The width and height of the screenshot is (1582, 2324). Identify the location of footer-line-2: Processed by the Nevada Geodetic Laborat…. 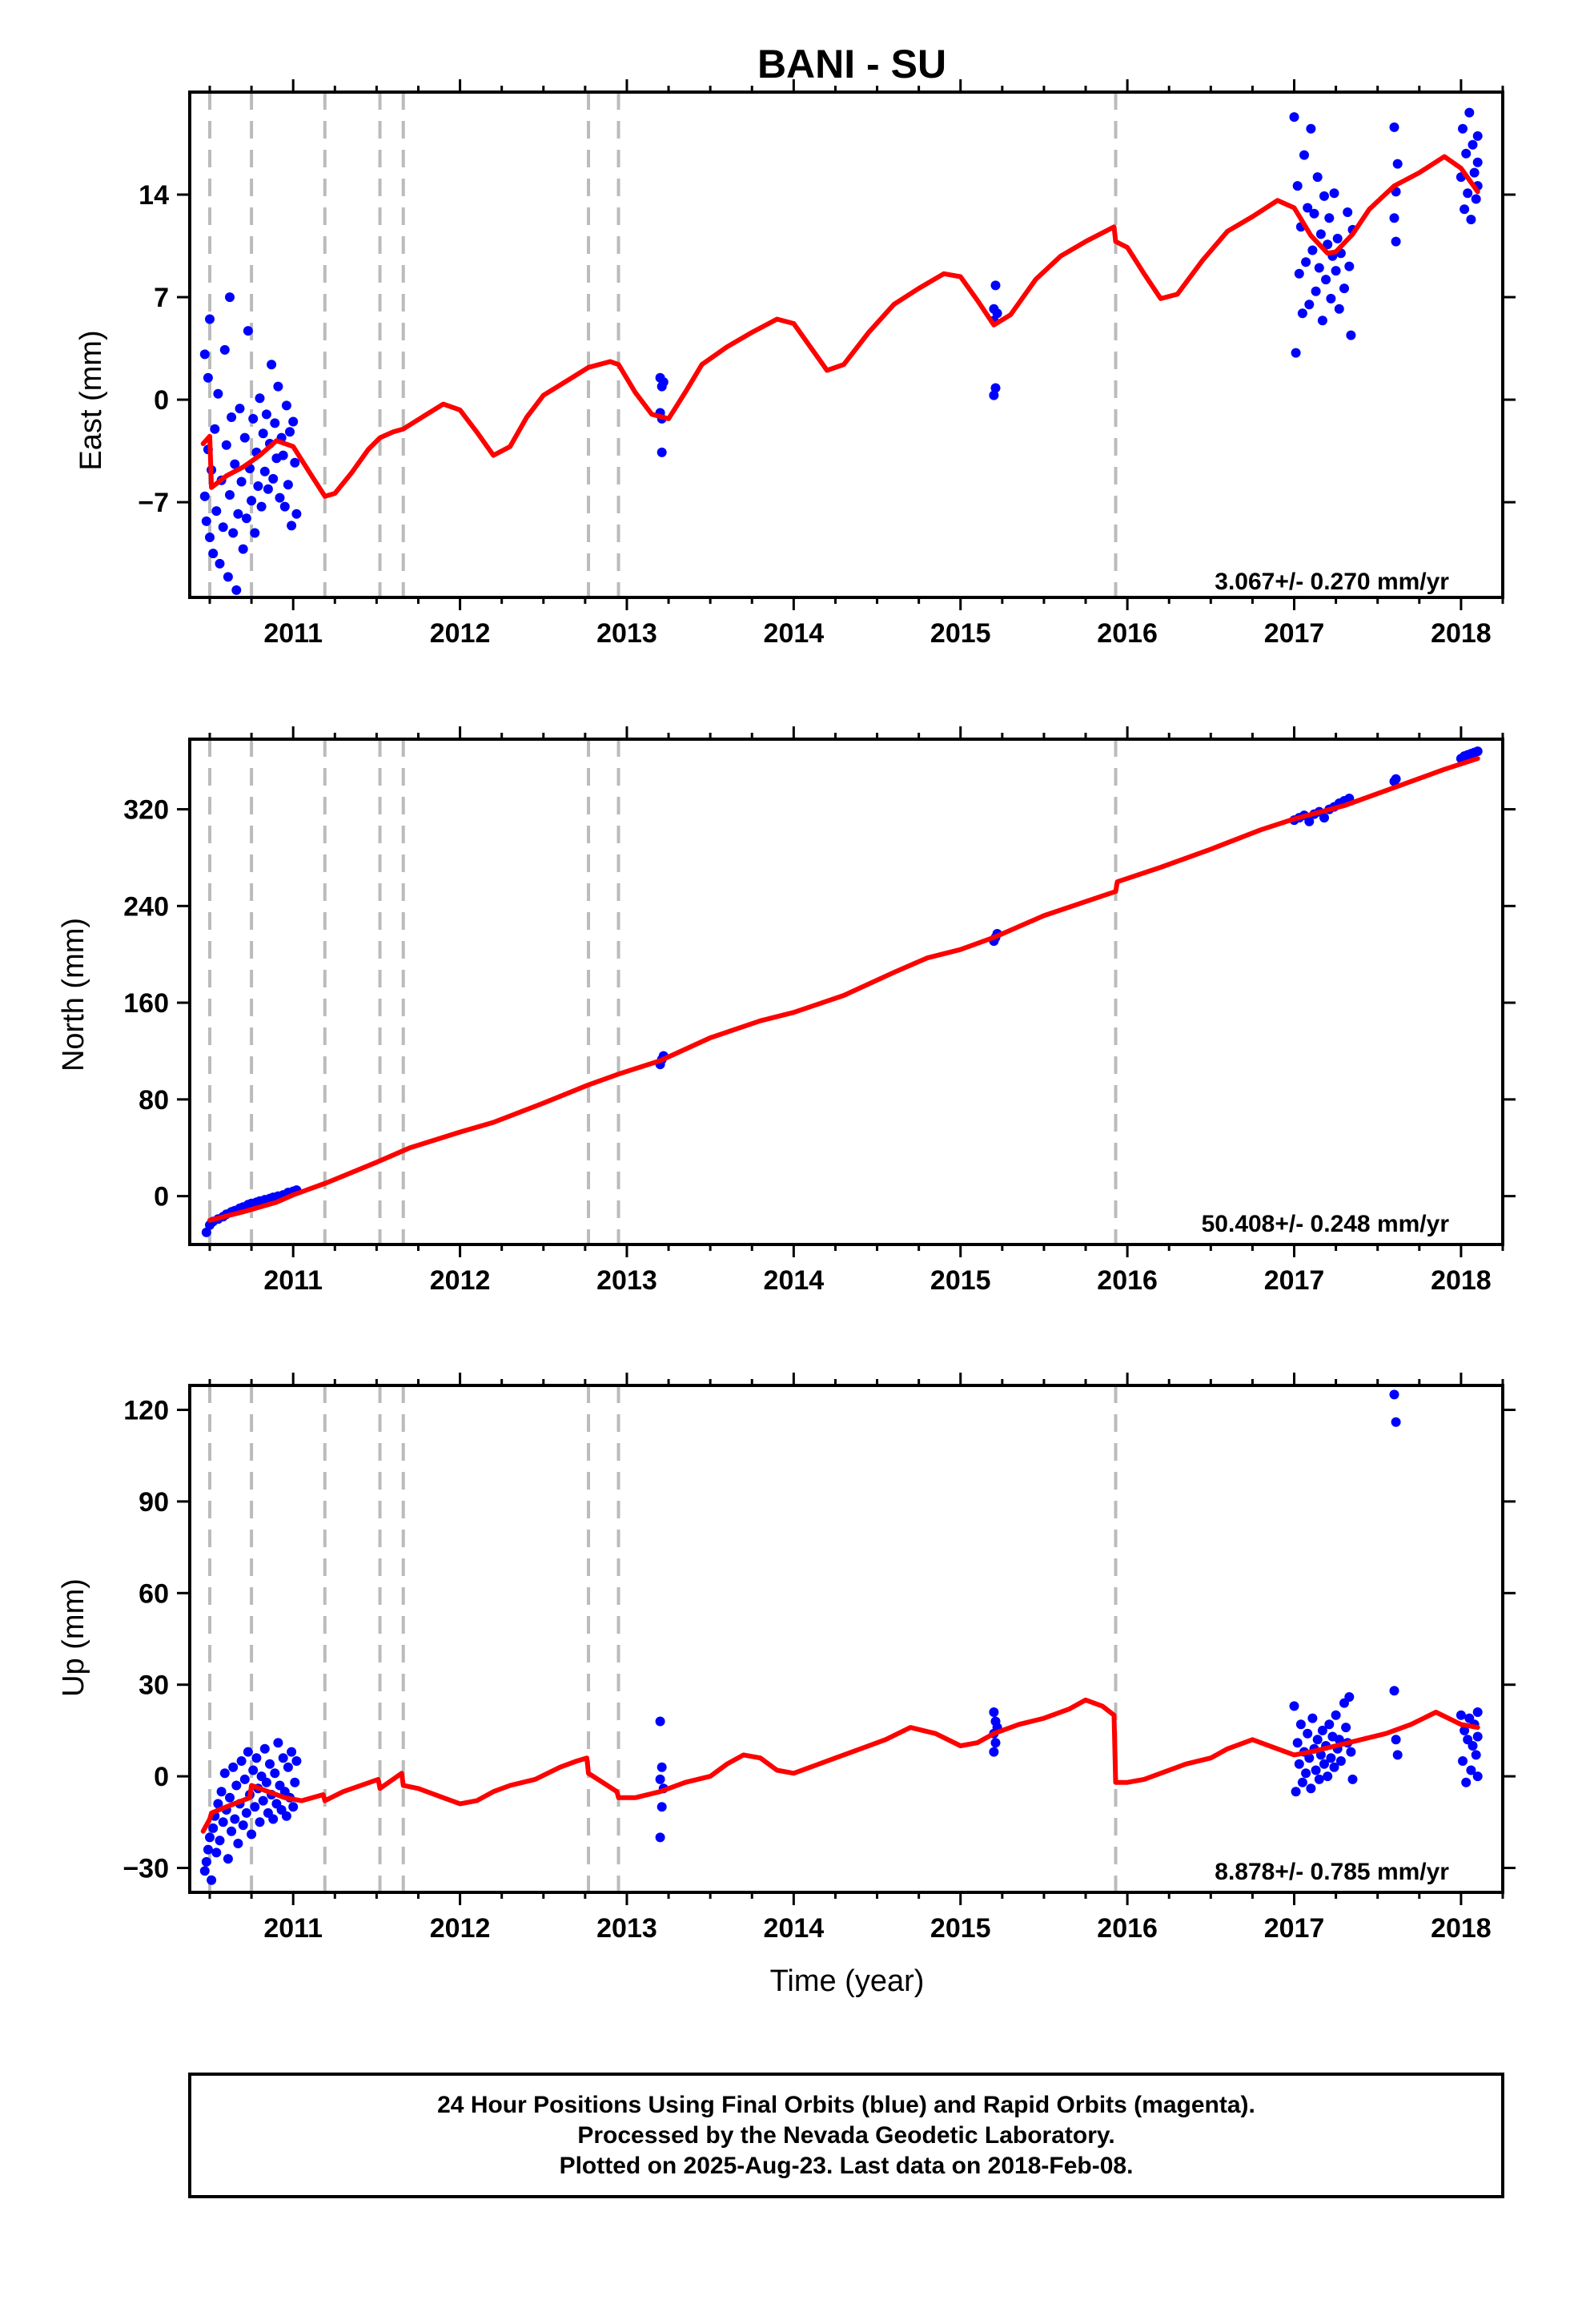
(846, 2135).